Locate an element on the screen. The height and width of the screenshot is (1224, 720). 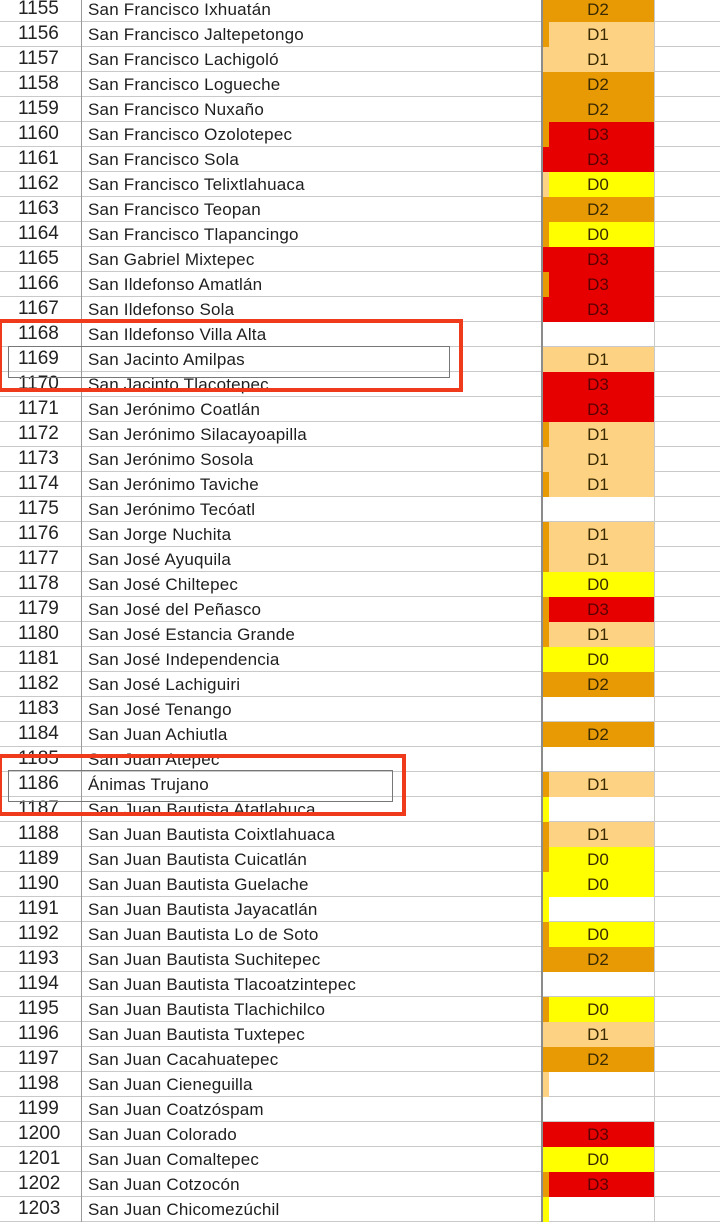
municipality-name: San Jerónimo Sosola is located at coordinates (170, 459).